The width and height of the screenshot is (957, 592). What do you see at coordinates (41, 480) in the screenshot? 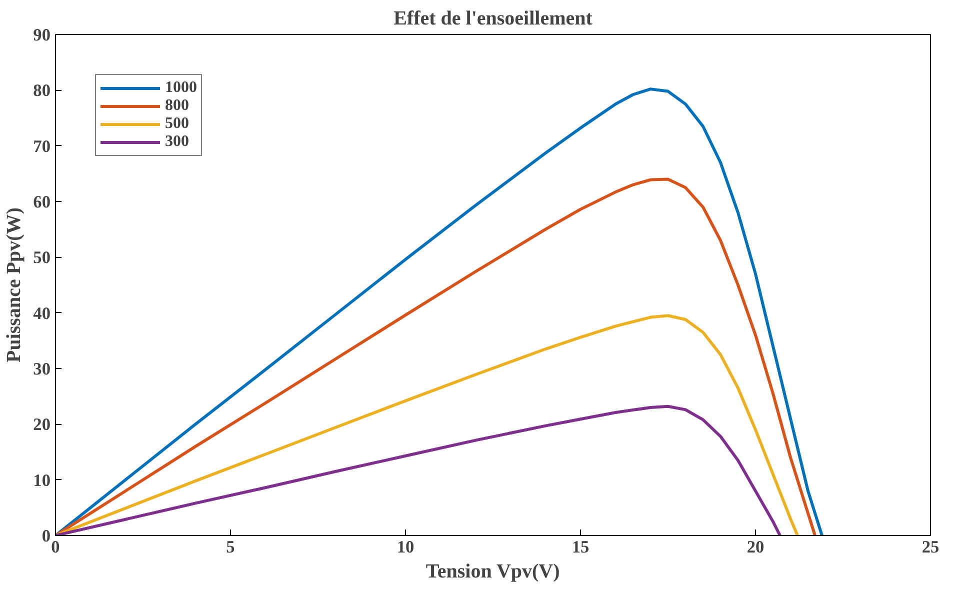
I see `y-tick-label: 10` at bounding box center [41, 480].